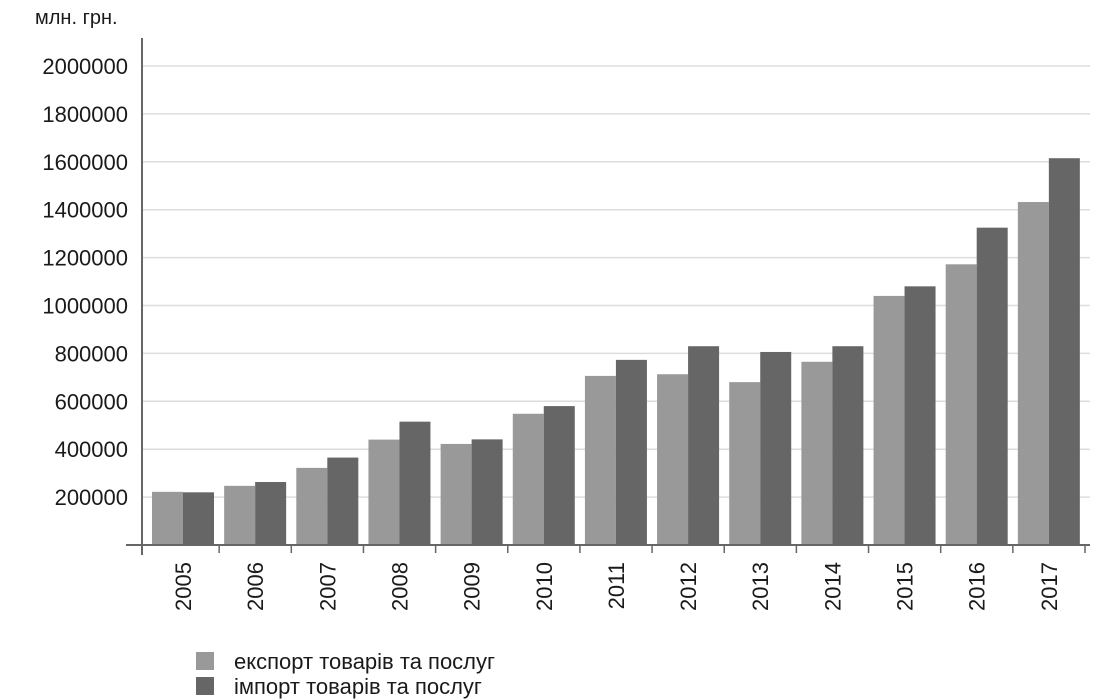 The width and height of the screenshot is (1099, 699). What do you see at coordinates (415, 483) in the screenshot?
I see `bar-import-2008` at bounding box center [415, 483].